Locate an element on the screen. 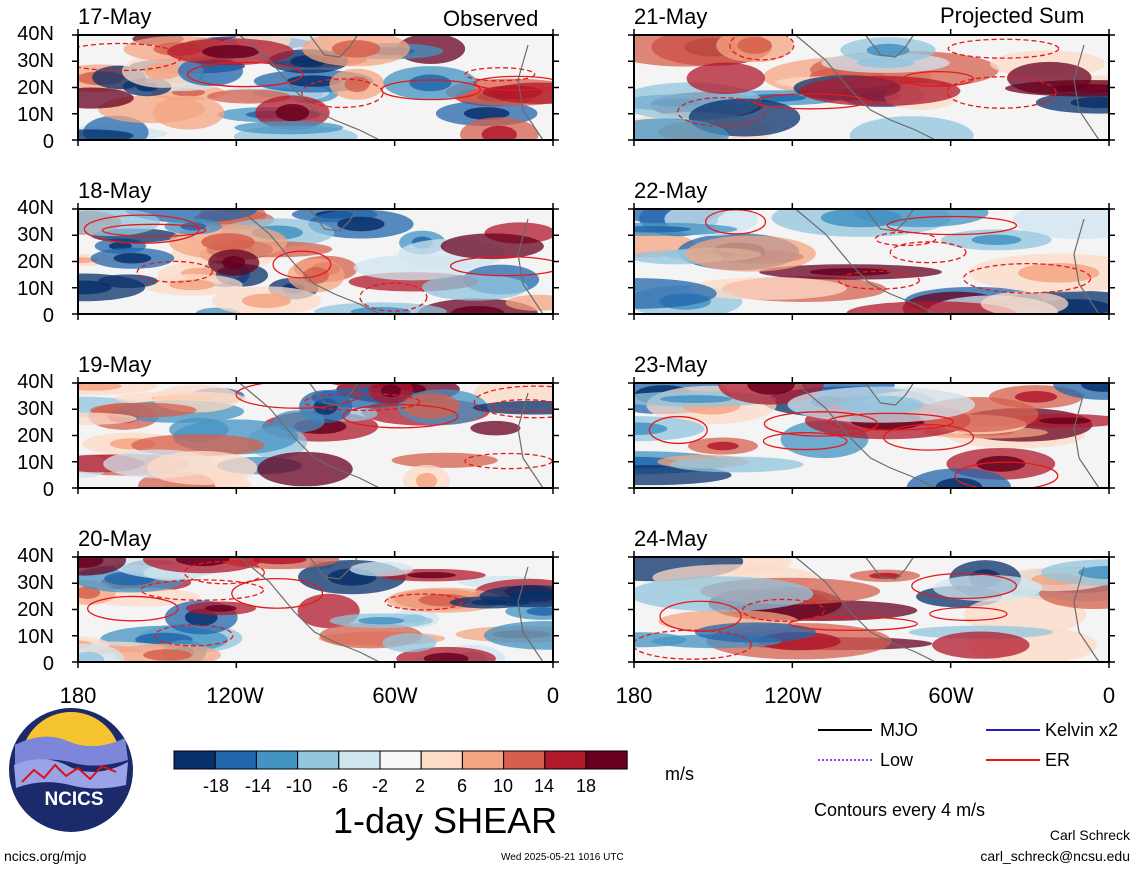 The image size is (1135, 871). footer-email: carl_schreck@ncsu.edu is located at coordinates (1055, 856).